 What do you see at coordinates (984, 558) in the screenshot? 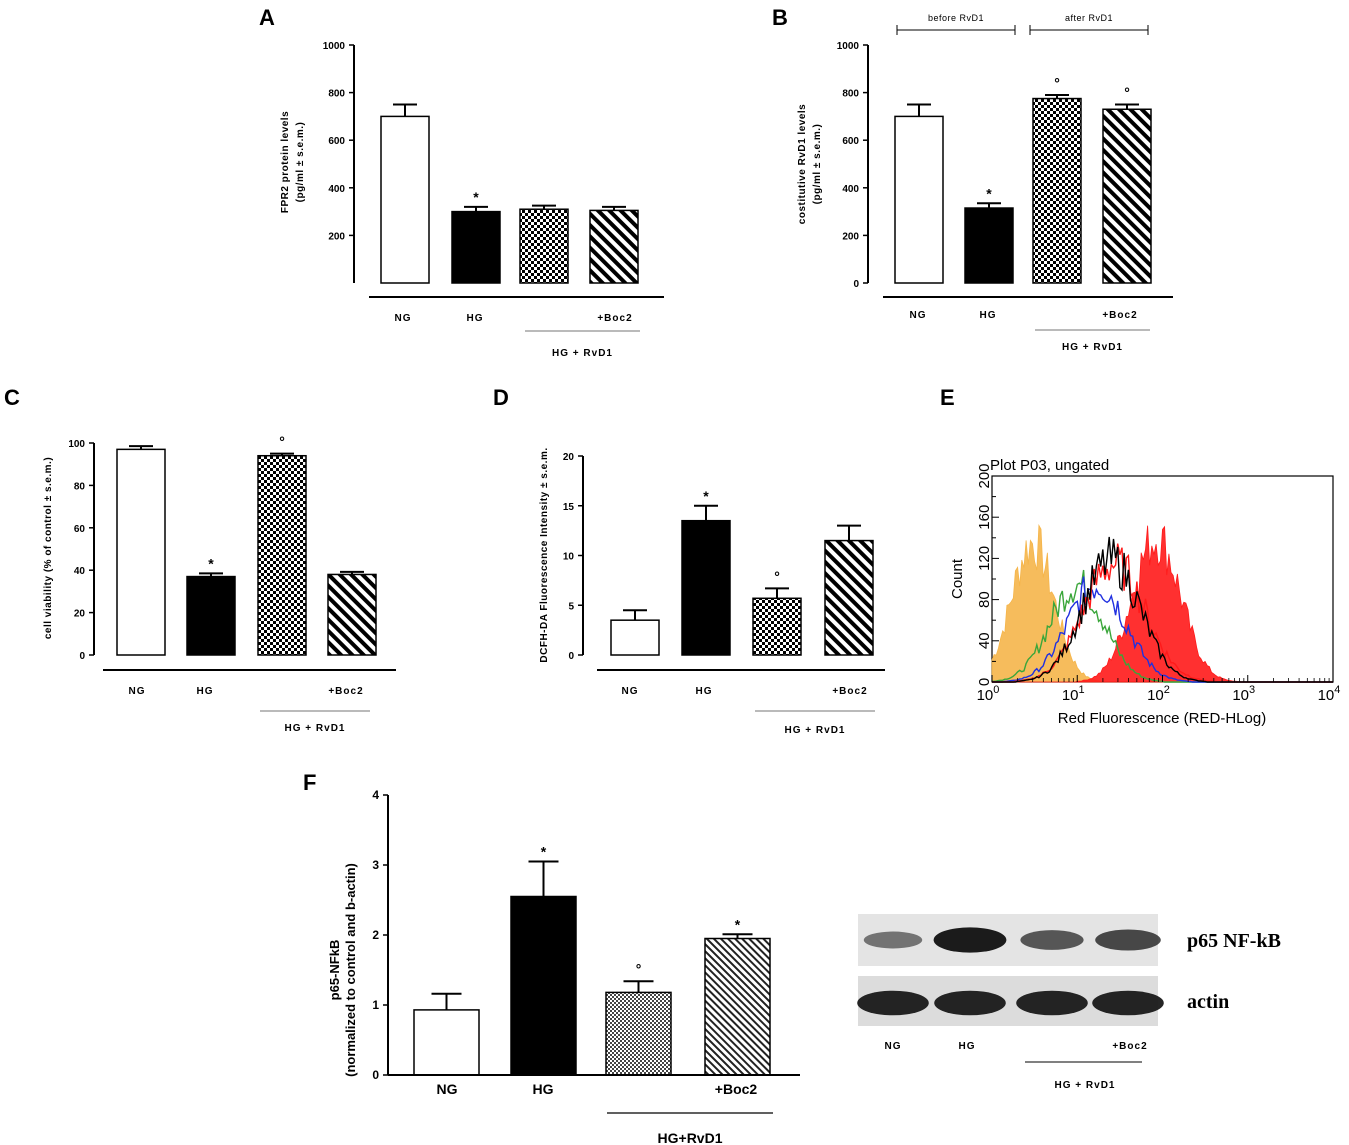
I see `chart-e-y-tick-label: 120` at bounding box center [984, 558].